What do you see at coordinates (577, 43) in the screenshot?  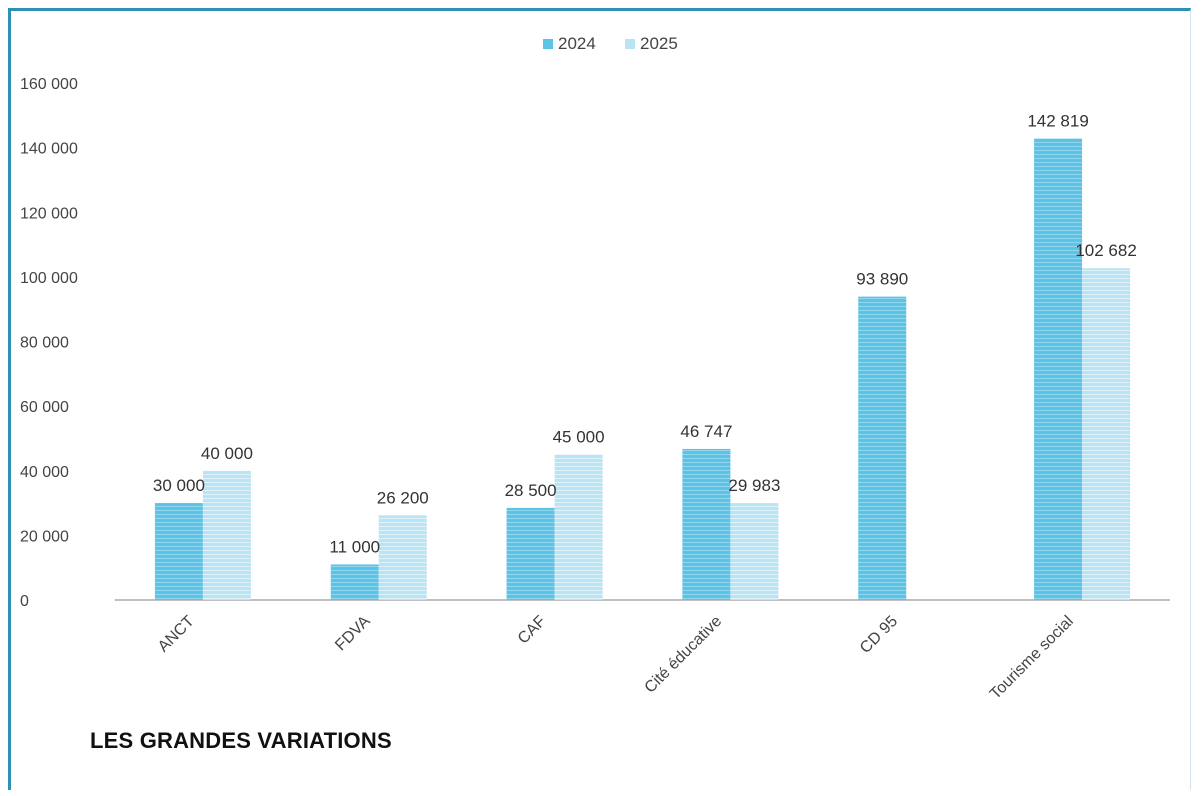 I see `legend-label-2024: 2024` at bounding box center [577, 43].